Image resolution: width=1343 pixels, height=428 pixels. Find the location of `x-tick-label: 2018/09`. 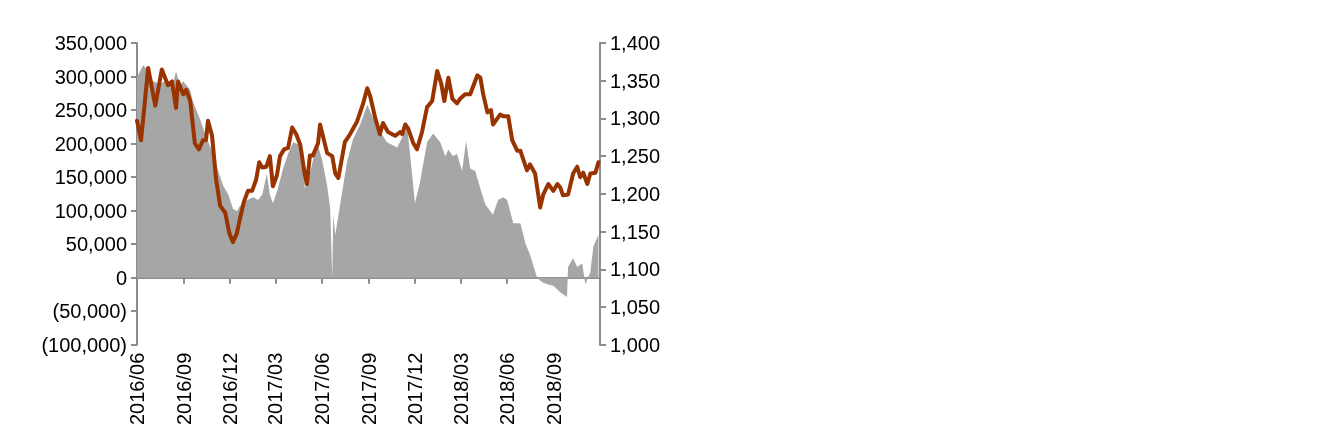

x-tick-label: 2018/09 is located at coordinates (553, 388).